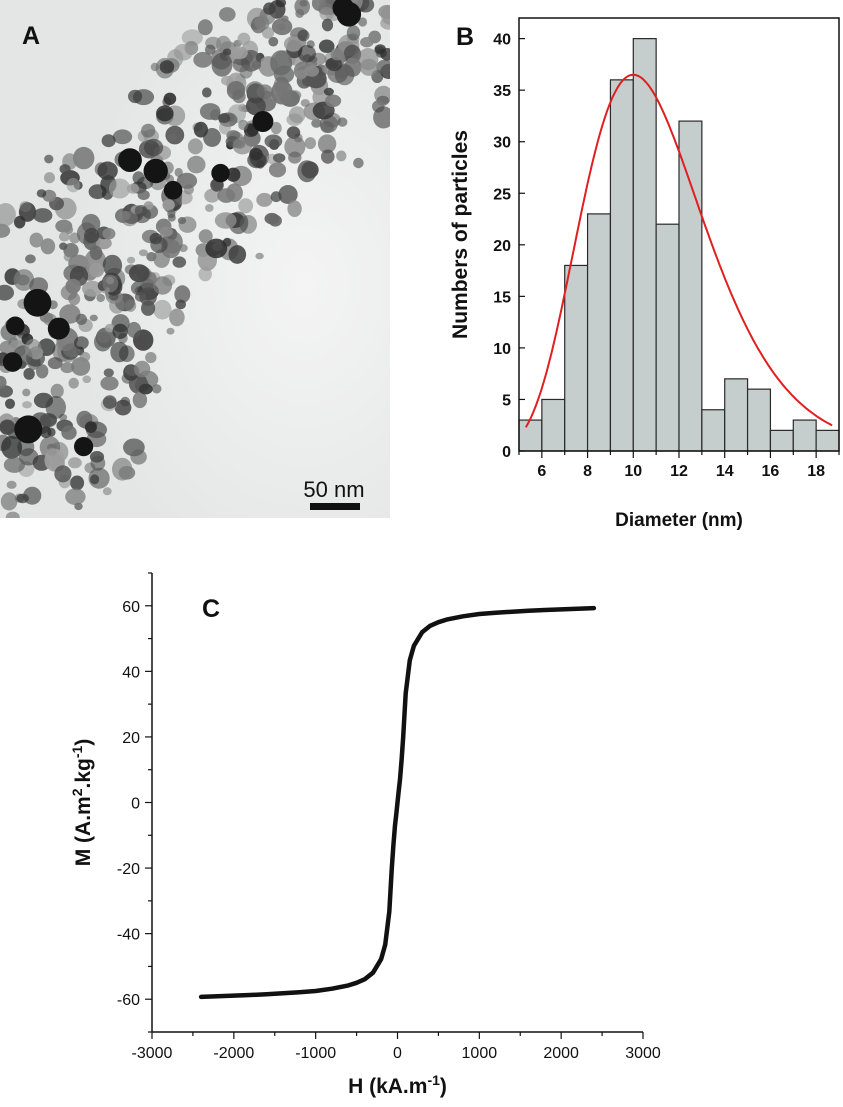  I want to click on histogram-y-tick-label: 0, so click(506, 452).